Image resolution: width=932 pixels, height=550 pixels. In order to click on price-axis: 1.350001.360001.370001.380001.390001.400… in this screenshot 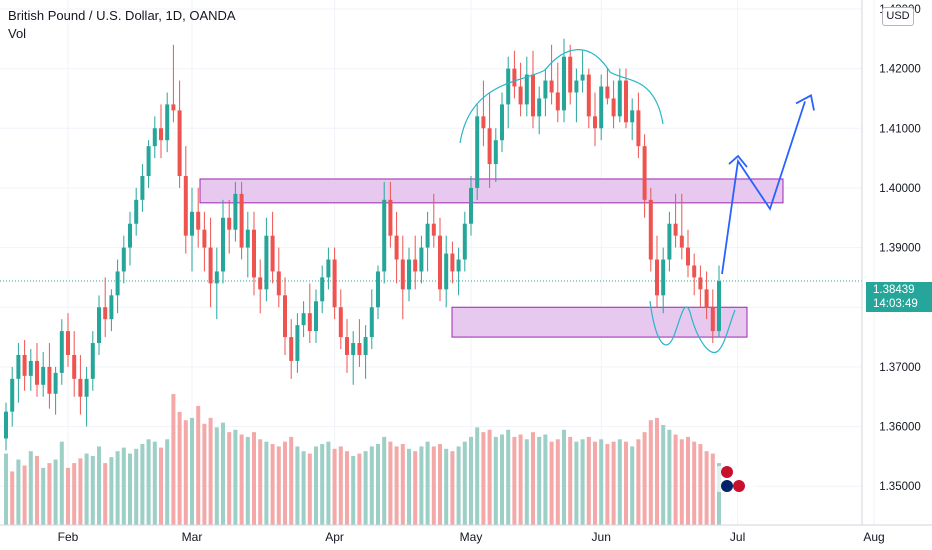, I will do `click(900, 248)`.